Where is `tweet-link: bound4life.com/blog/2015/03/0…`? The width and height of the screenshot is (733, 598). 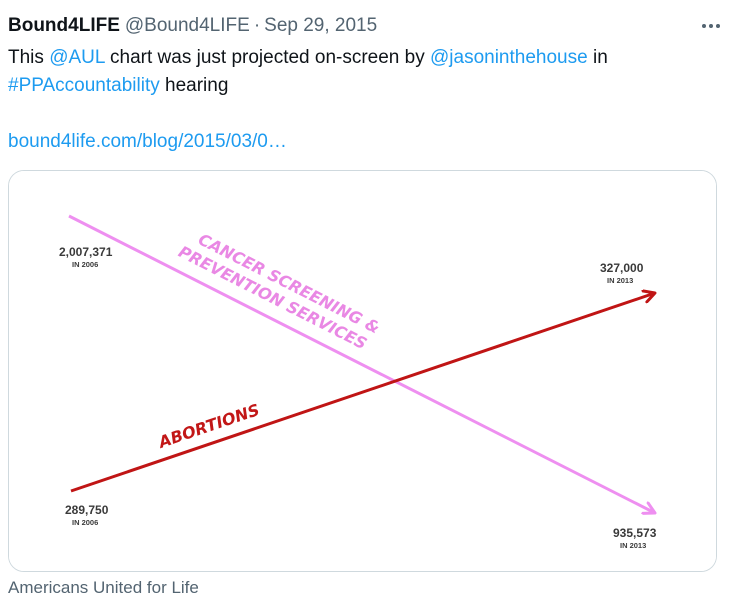
tweet-link: bound4life.com/blog/2015/03/0… is located at coordinates (147, 141).